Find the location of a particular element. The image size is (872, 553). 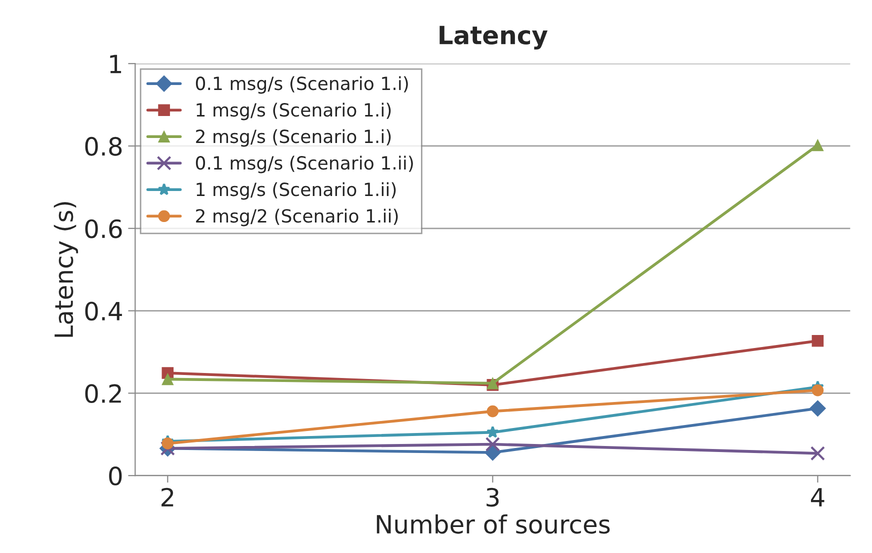

y-tick-label: 0.6 is located at coordinates (103, 228).